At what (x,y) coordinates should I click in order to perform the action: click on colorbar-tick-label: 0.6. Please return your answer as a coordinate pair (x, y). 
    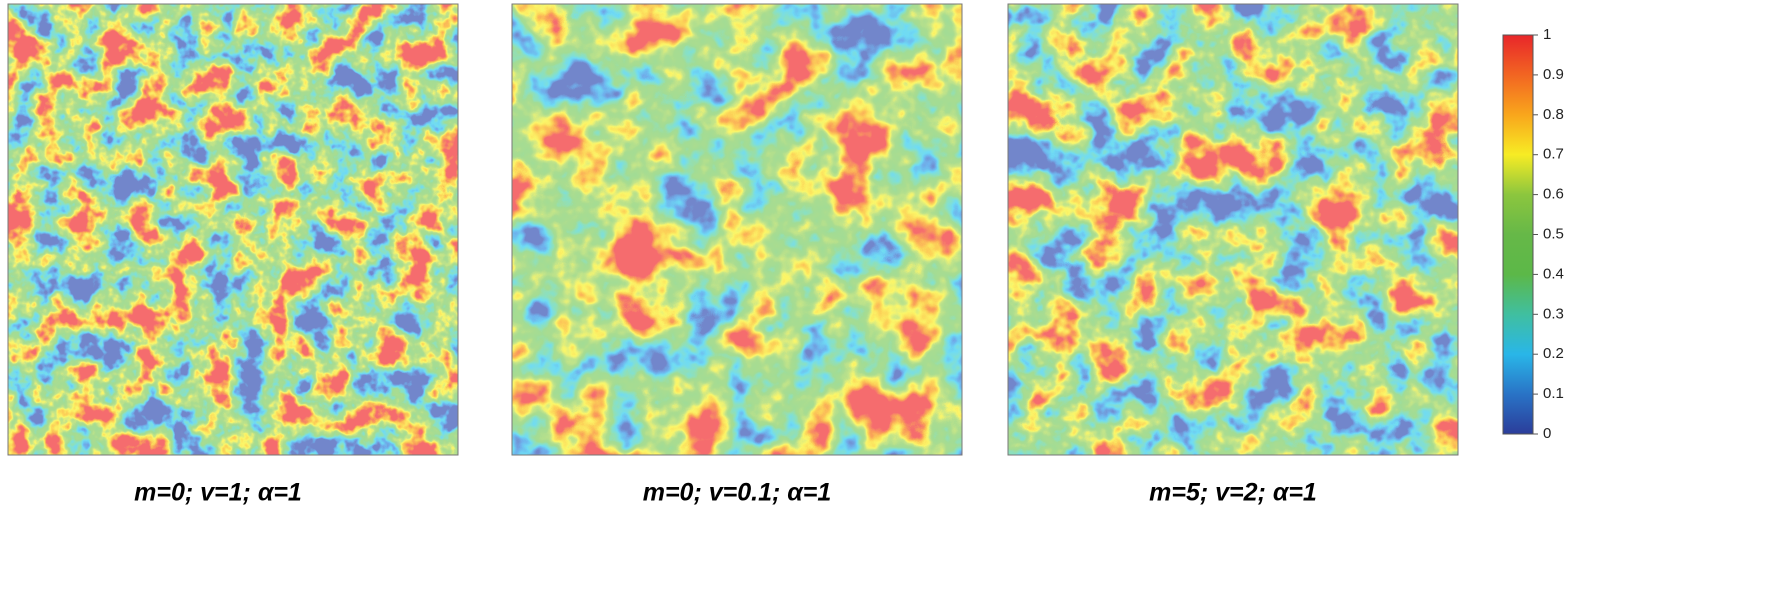
    Looking at the image, I should click on (1553, 194).